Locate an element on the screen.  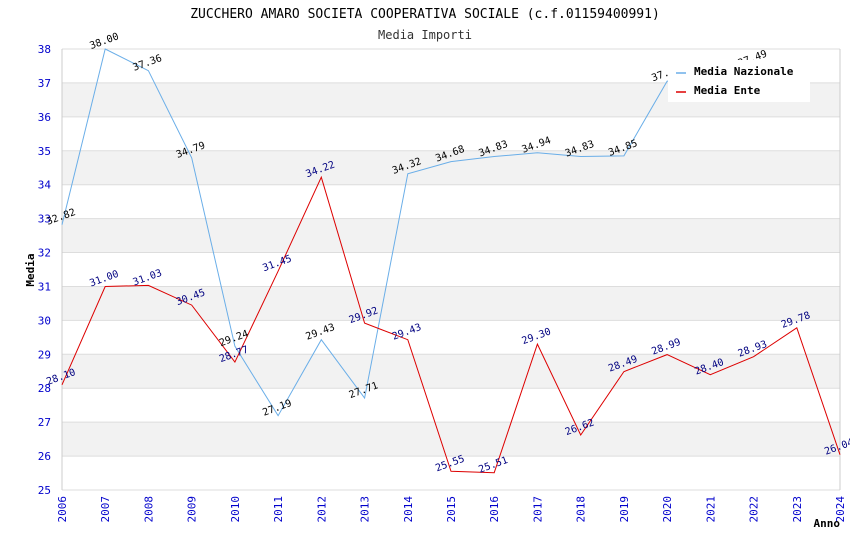
y-tick-30: 30 is located at coordinates (44, 320).